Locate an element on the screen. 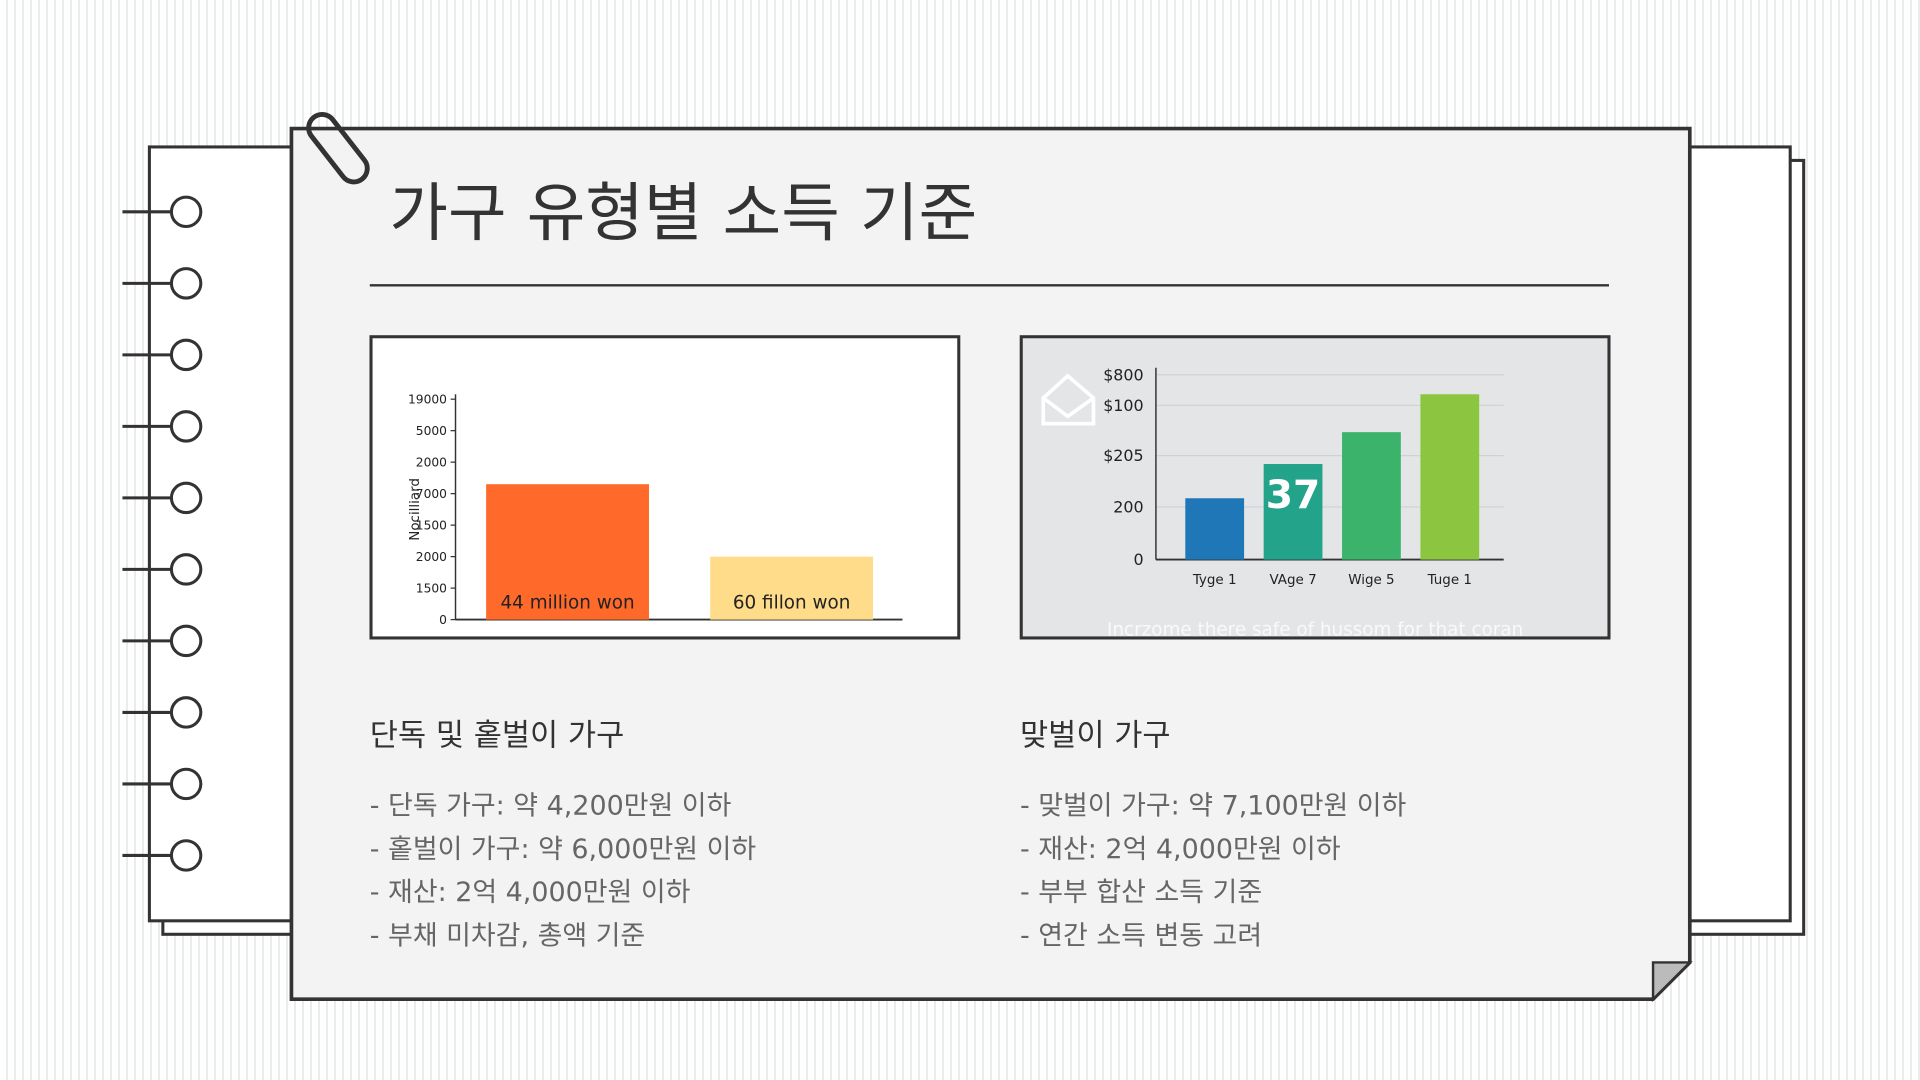 The height and width of the screenshot is (1080, 1920). bullet-item: - 맞벌이 가구: 약 7,100만원 이하 is located at coordinates (1213, 805).